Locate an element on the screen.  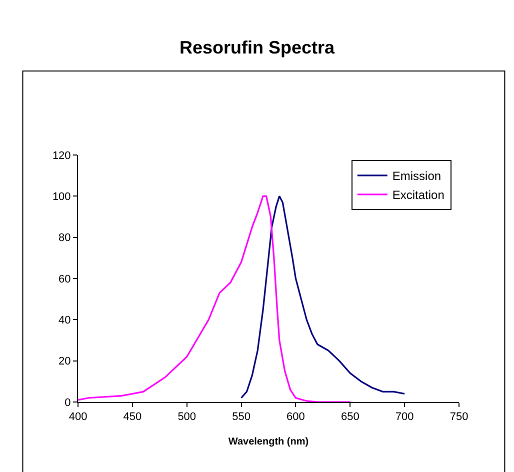
x-axis-title: Wavelength (nm) is located at coordinates (268, 442).